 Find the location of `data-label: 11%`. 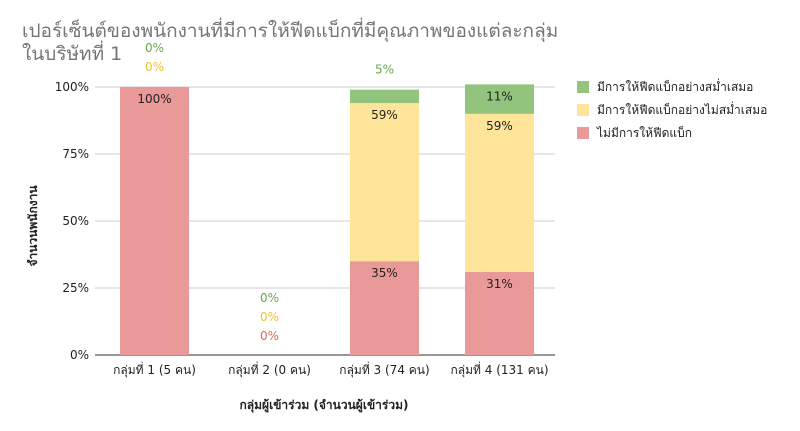

data-label: 11% is located at coordinates (499, 96).